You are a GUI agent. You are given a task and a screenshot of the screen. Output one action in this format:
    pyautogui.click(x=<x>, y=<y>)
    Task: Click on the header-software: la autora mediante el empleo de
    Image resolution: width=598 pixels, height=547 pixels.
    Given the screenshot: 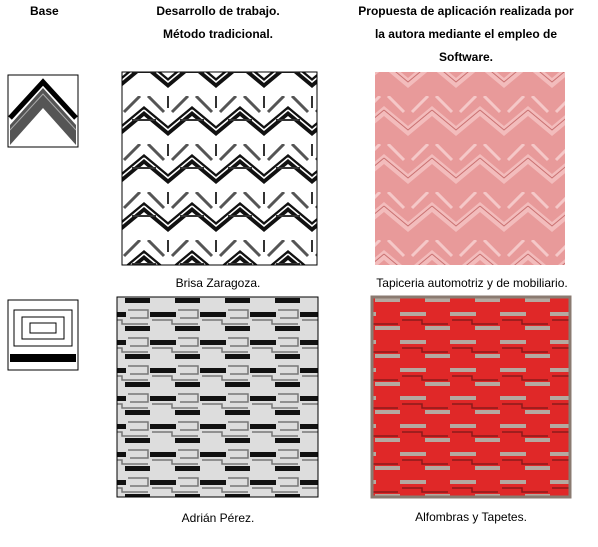 What is the action you would take?
    pyautogui.click(x=466, y=34)
    